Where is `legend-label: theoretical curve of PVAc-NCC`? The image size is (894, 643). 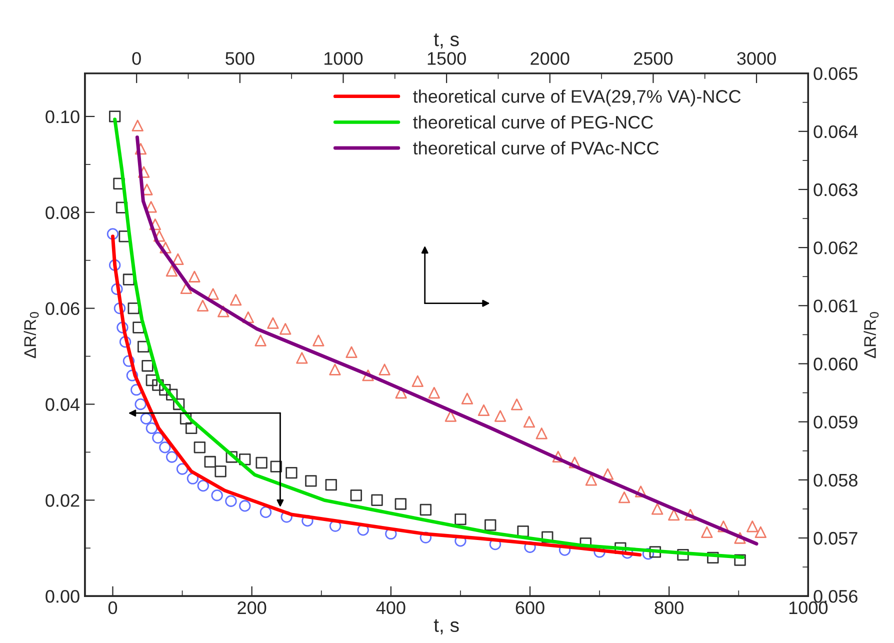
legend-label: theoretical curve of PVAc-NCC is located at coordinates (536, 148).